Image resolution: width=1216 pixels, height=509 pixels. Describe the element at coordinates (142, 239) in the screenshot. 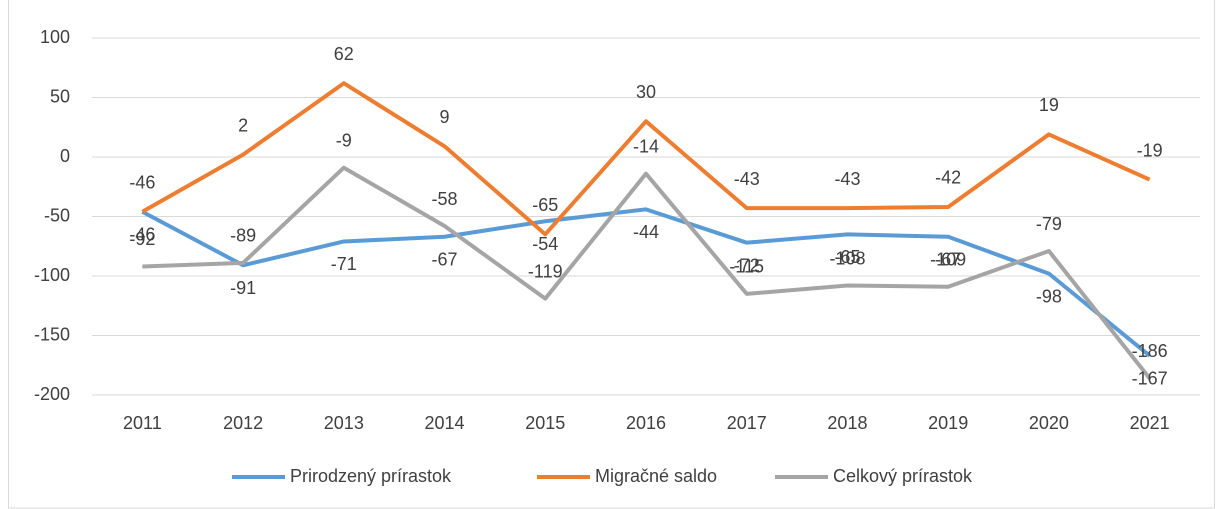

I see `data-label: -92` at that location.